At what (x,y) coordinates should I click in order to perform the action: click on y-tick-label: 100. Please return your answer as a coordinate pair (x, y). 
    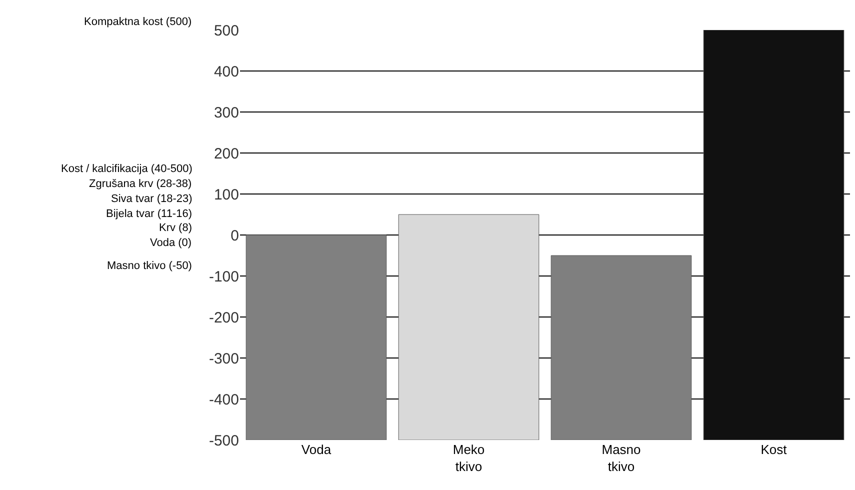
    Looking at the image, I should click on (226, 195).